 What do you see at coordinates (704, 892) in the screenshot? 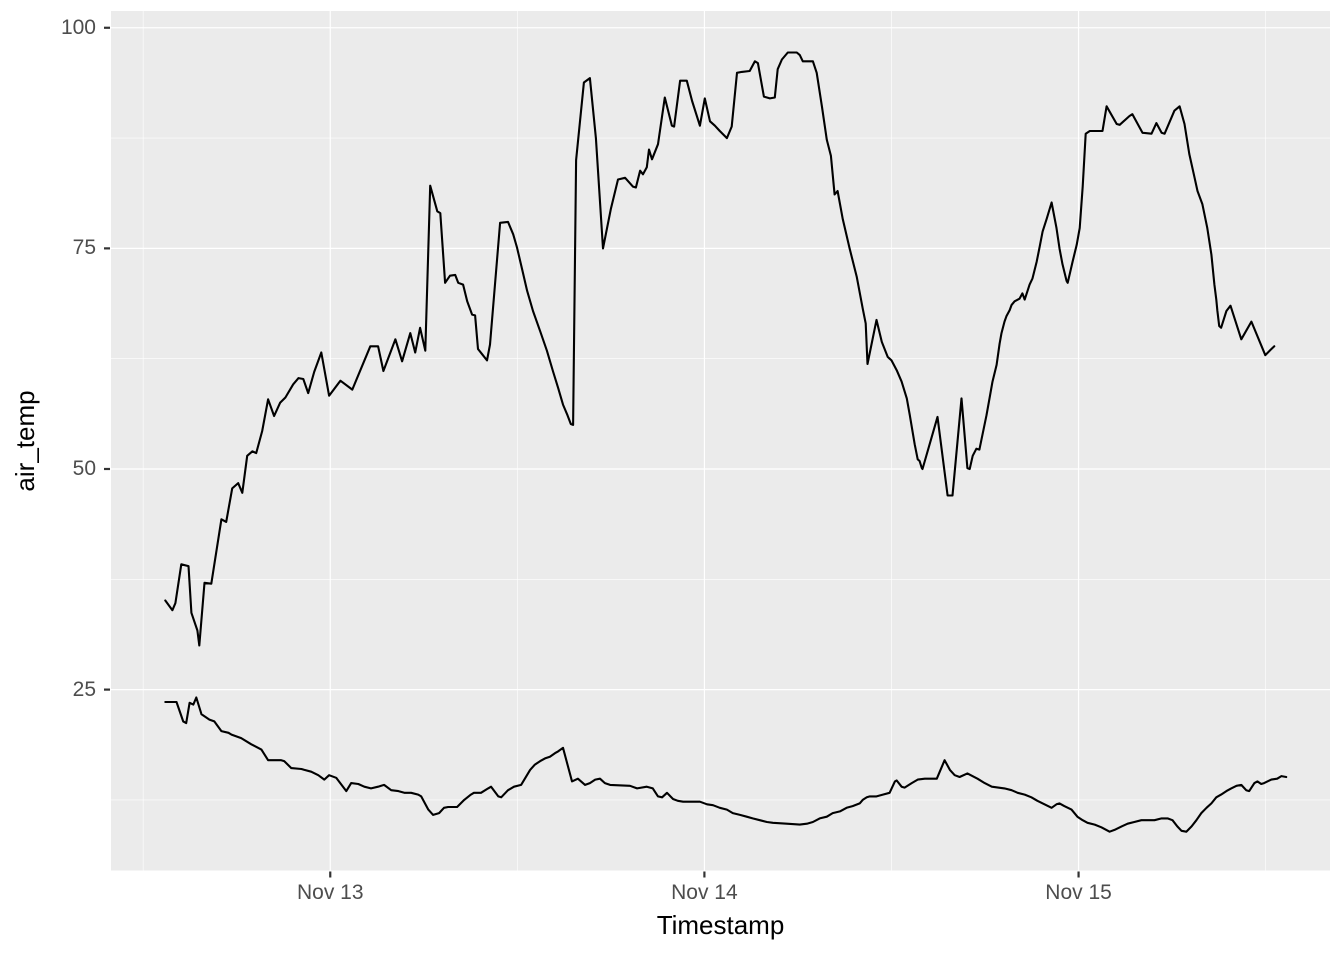
I see `x-tick-label-nov-14: Nov 14` at bounding box center [704, 892].